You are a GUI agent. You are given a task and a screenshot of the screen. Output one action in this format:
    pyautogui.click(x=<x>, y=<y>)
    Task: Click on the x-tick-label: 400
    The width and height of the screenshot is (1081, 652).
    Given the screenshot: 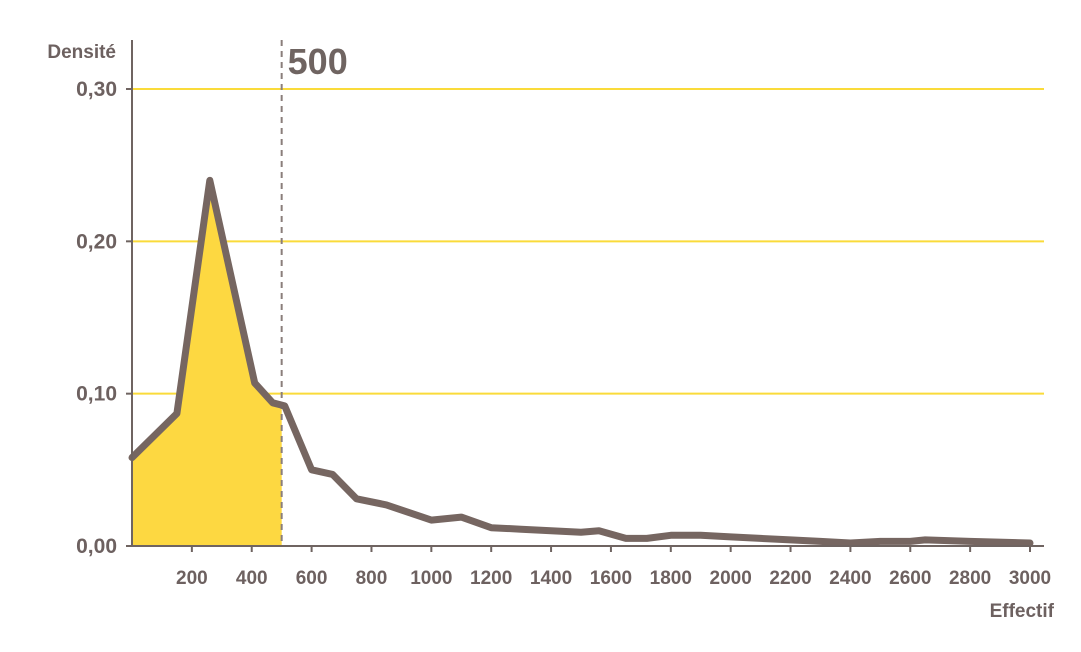 What is the action you would take?
    pyautogui.click(x=252, y=578)
    